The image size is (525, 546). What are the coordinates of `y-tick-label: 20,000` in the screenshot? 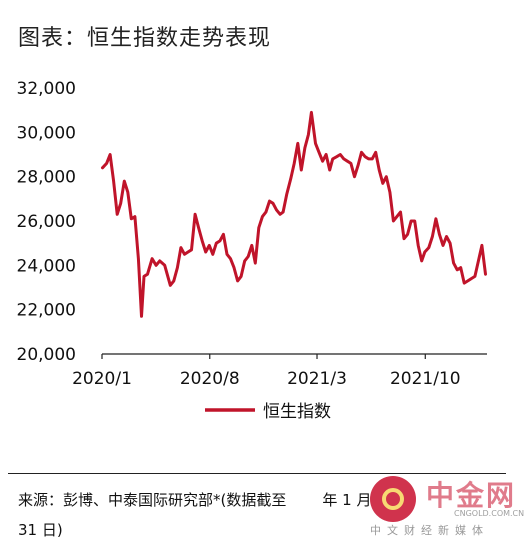 It's located at (46, 355).